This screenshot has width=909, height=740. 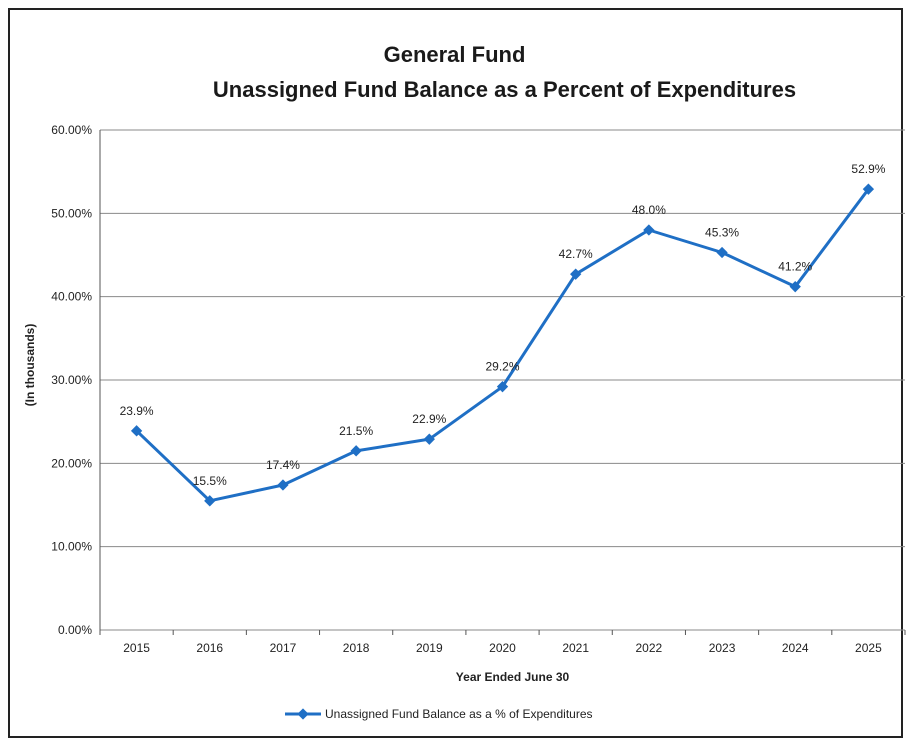 What do you see at coordinates (71, 297) in the screenshot?
I see `y-tick-label: 40.00%` at bounding box center [71, 297].